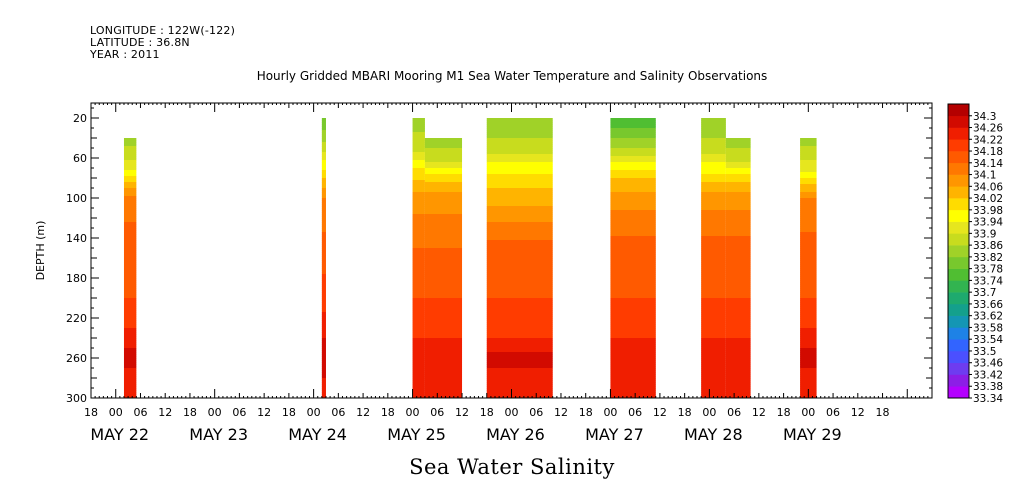  I want to click on colorbar-label: 33.66, so click(988, 305).